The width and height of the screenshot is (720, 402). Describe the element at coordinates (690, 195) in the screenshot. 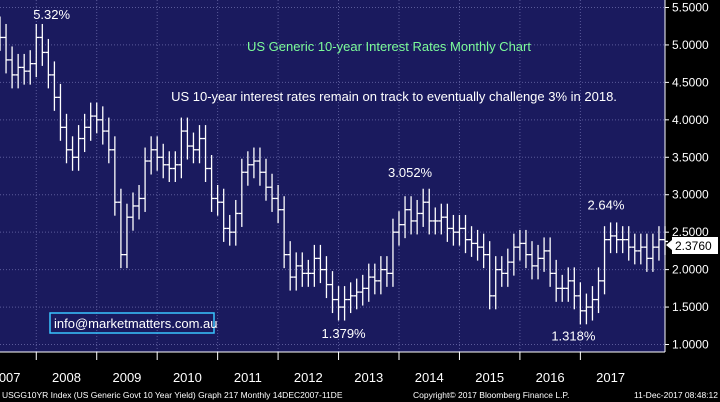

I see `y-tick-label: 3.0000` at that location.